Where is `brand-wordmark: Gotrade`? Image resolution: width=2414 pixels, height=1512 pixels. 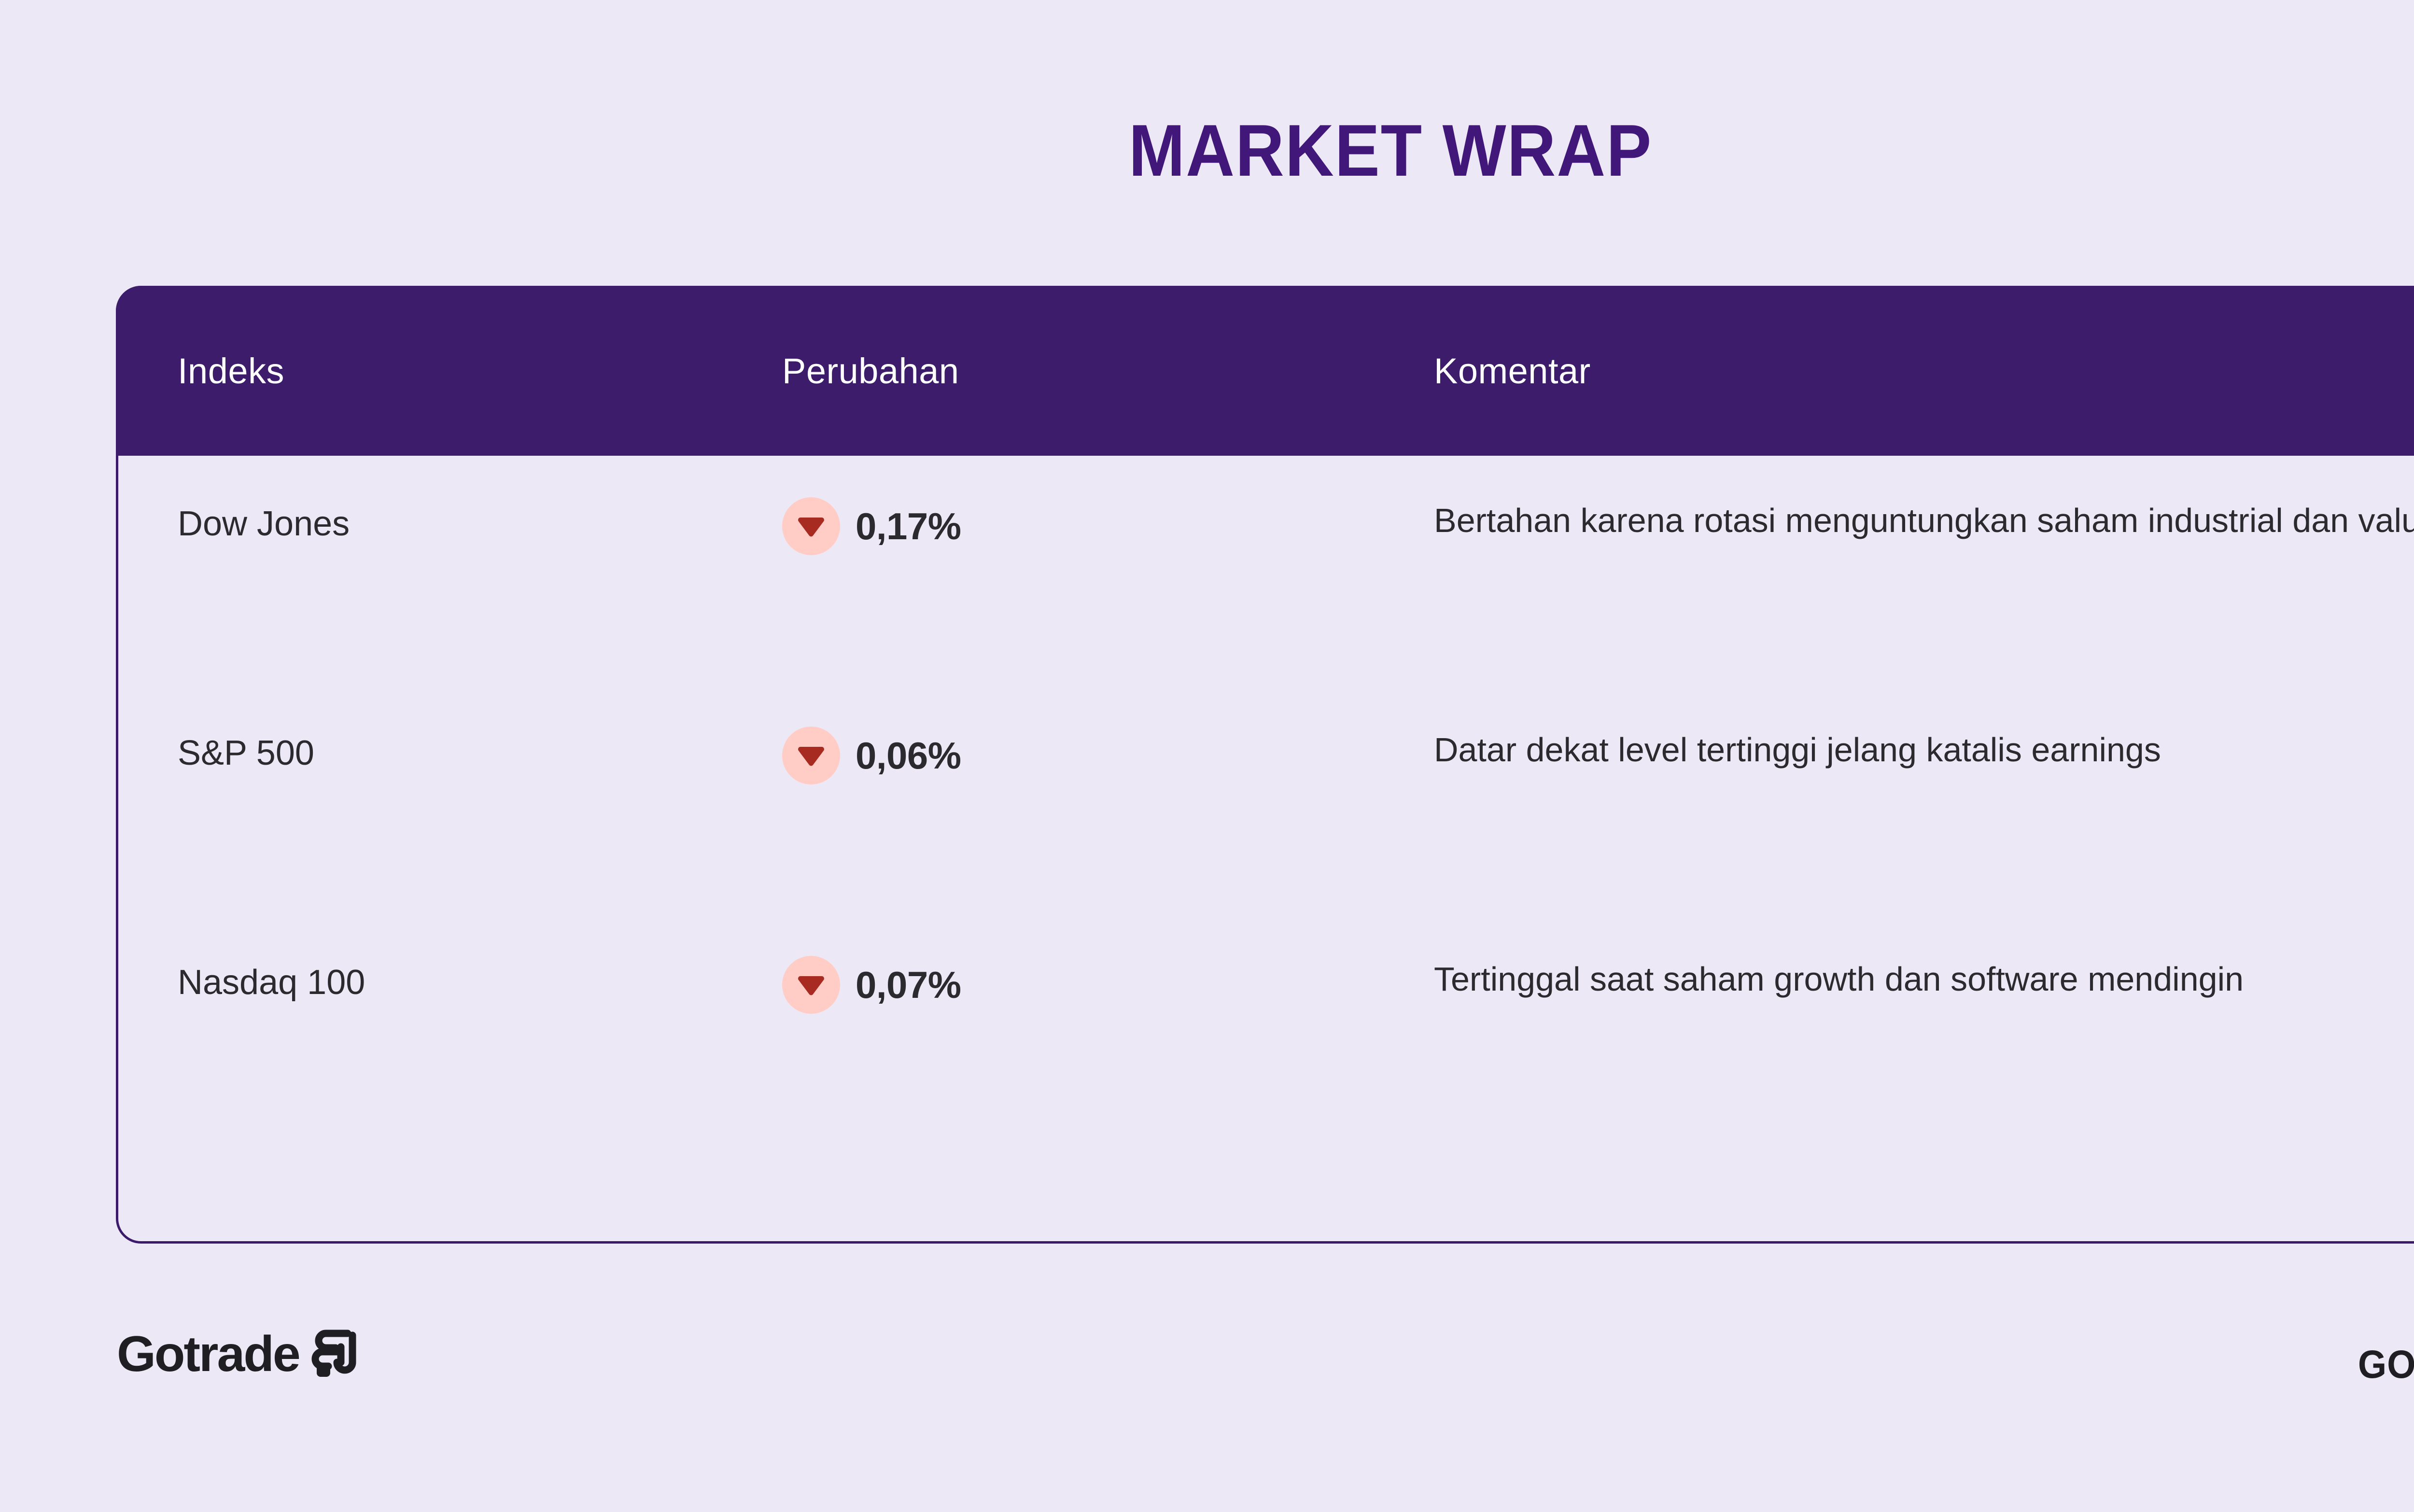
brand-wordmark: Gotrade is located at coordinates (209, 1354).